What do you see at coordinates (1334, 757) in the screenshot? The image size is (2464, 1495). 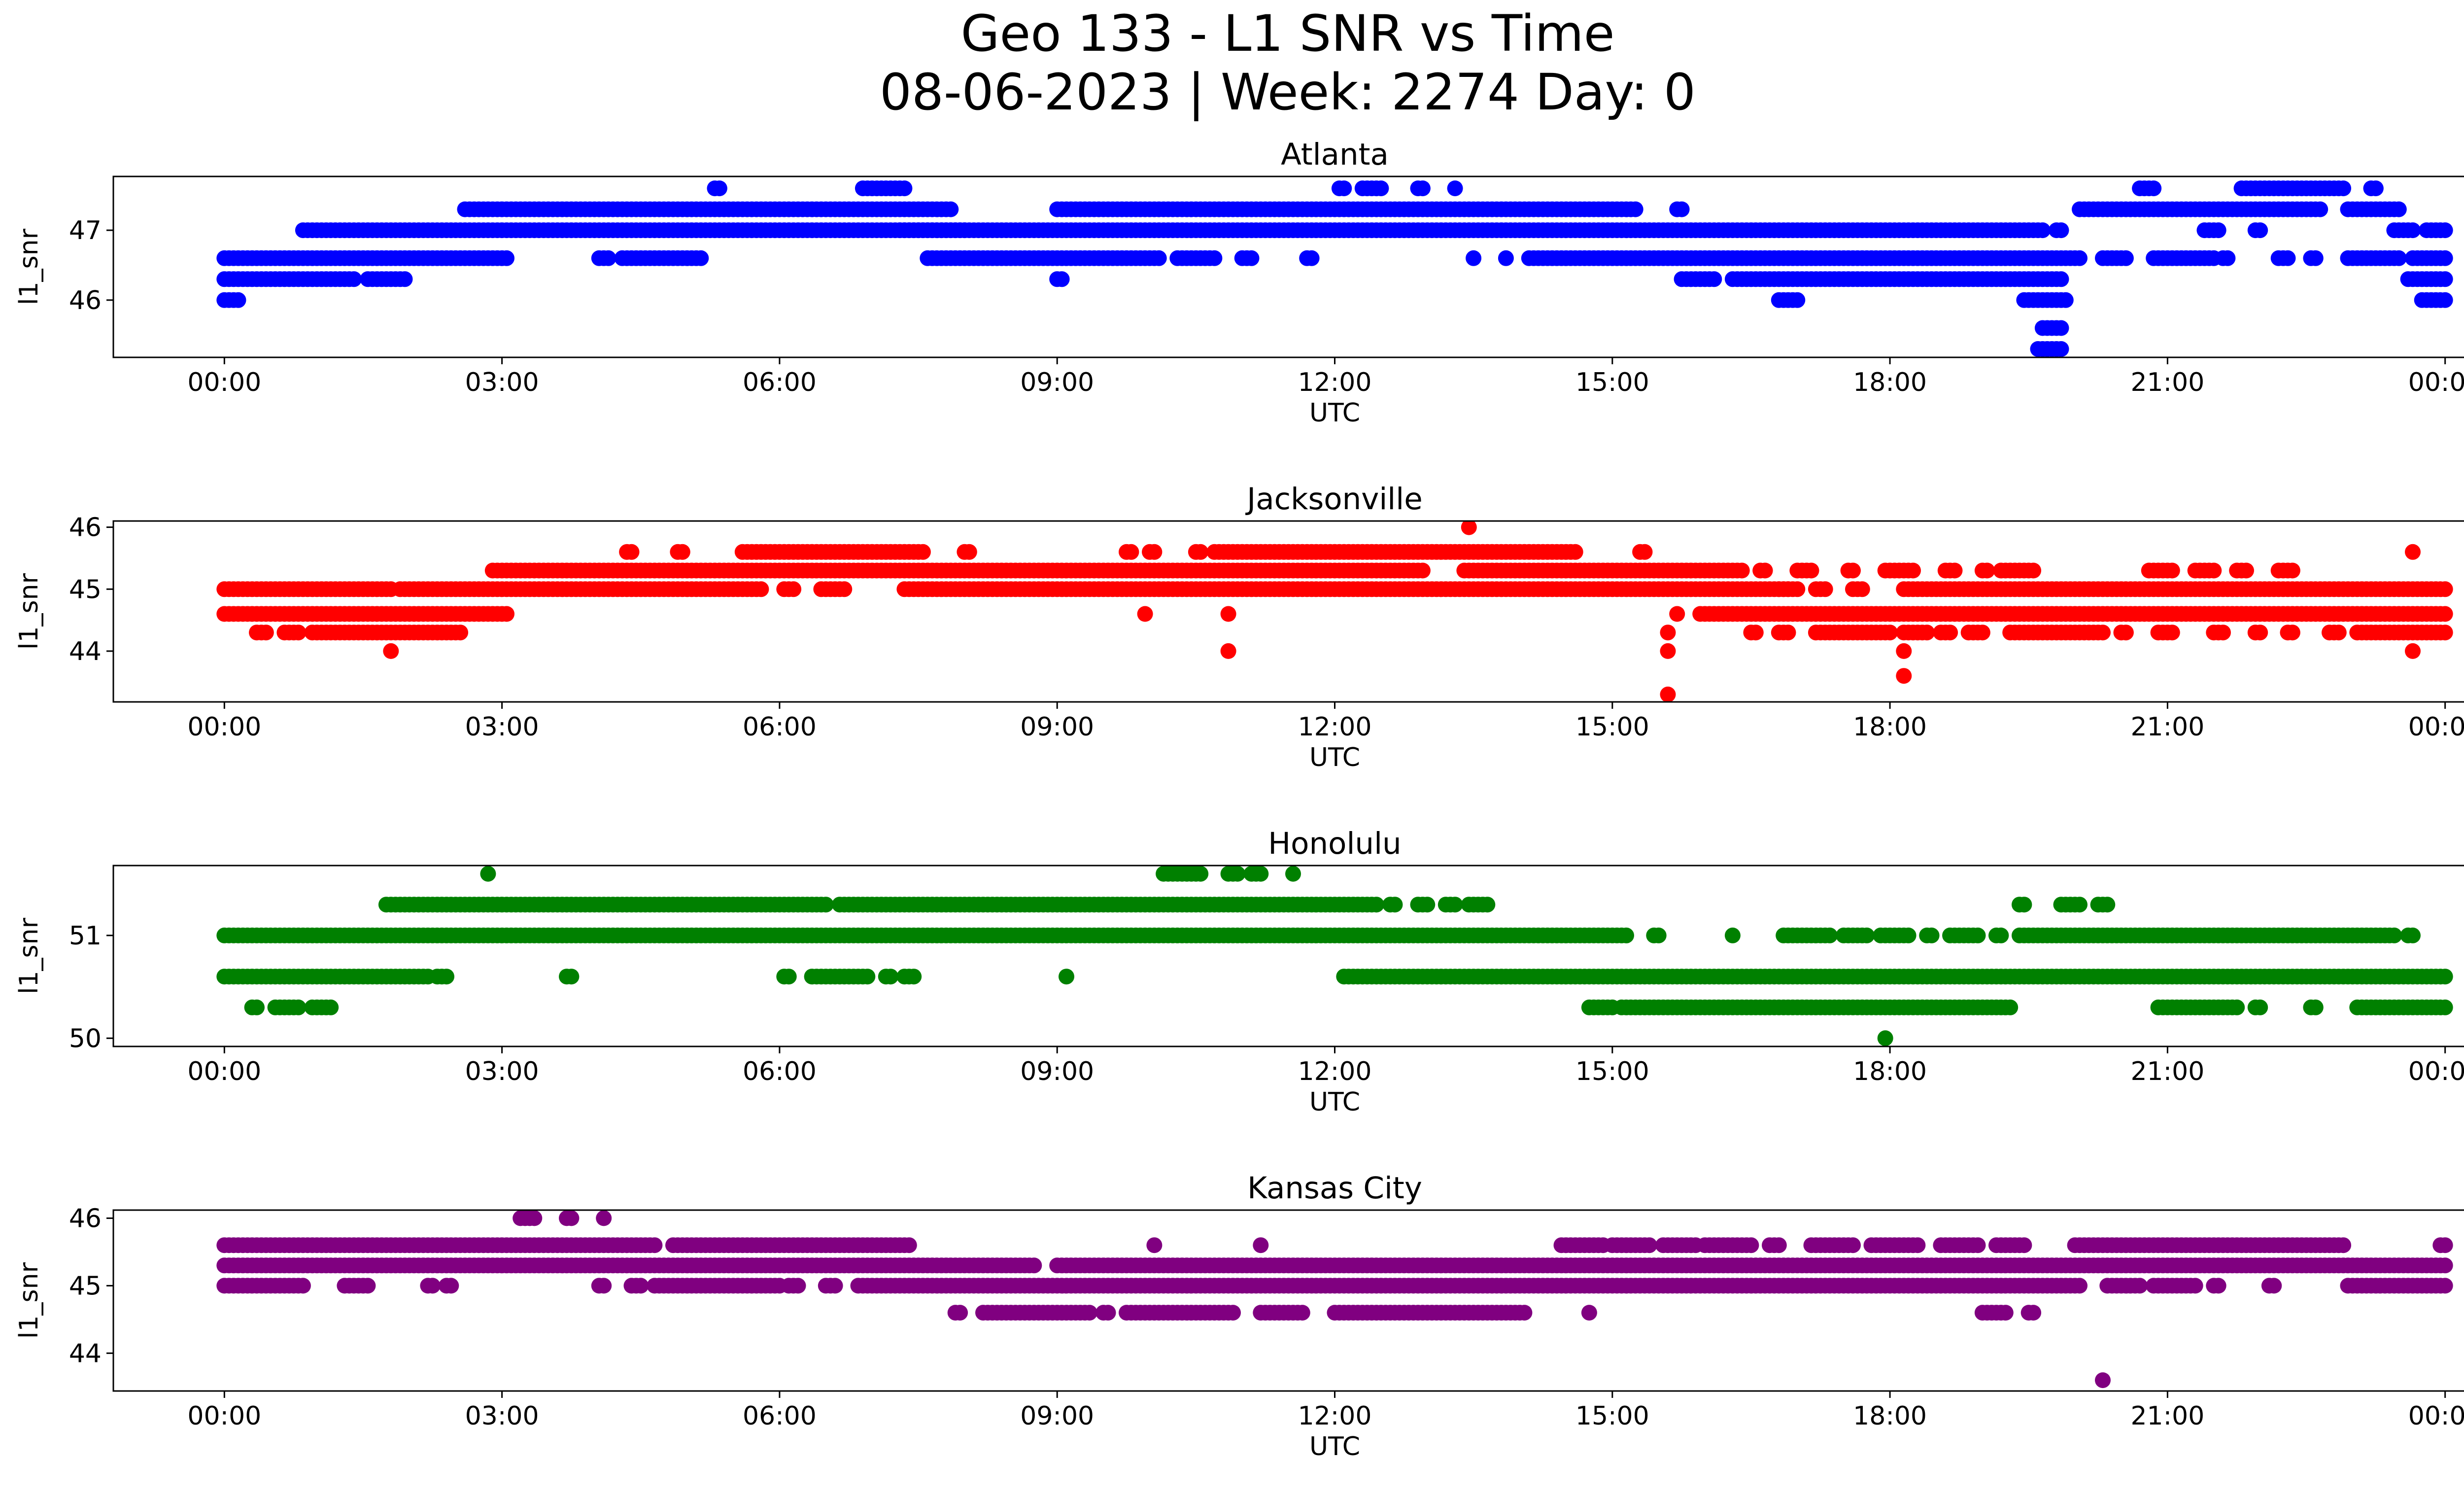 I see `chart1-xlabel: UTC` at bounding box center [1334, 757].